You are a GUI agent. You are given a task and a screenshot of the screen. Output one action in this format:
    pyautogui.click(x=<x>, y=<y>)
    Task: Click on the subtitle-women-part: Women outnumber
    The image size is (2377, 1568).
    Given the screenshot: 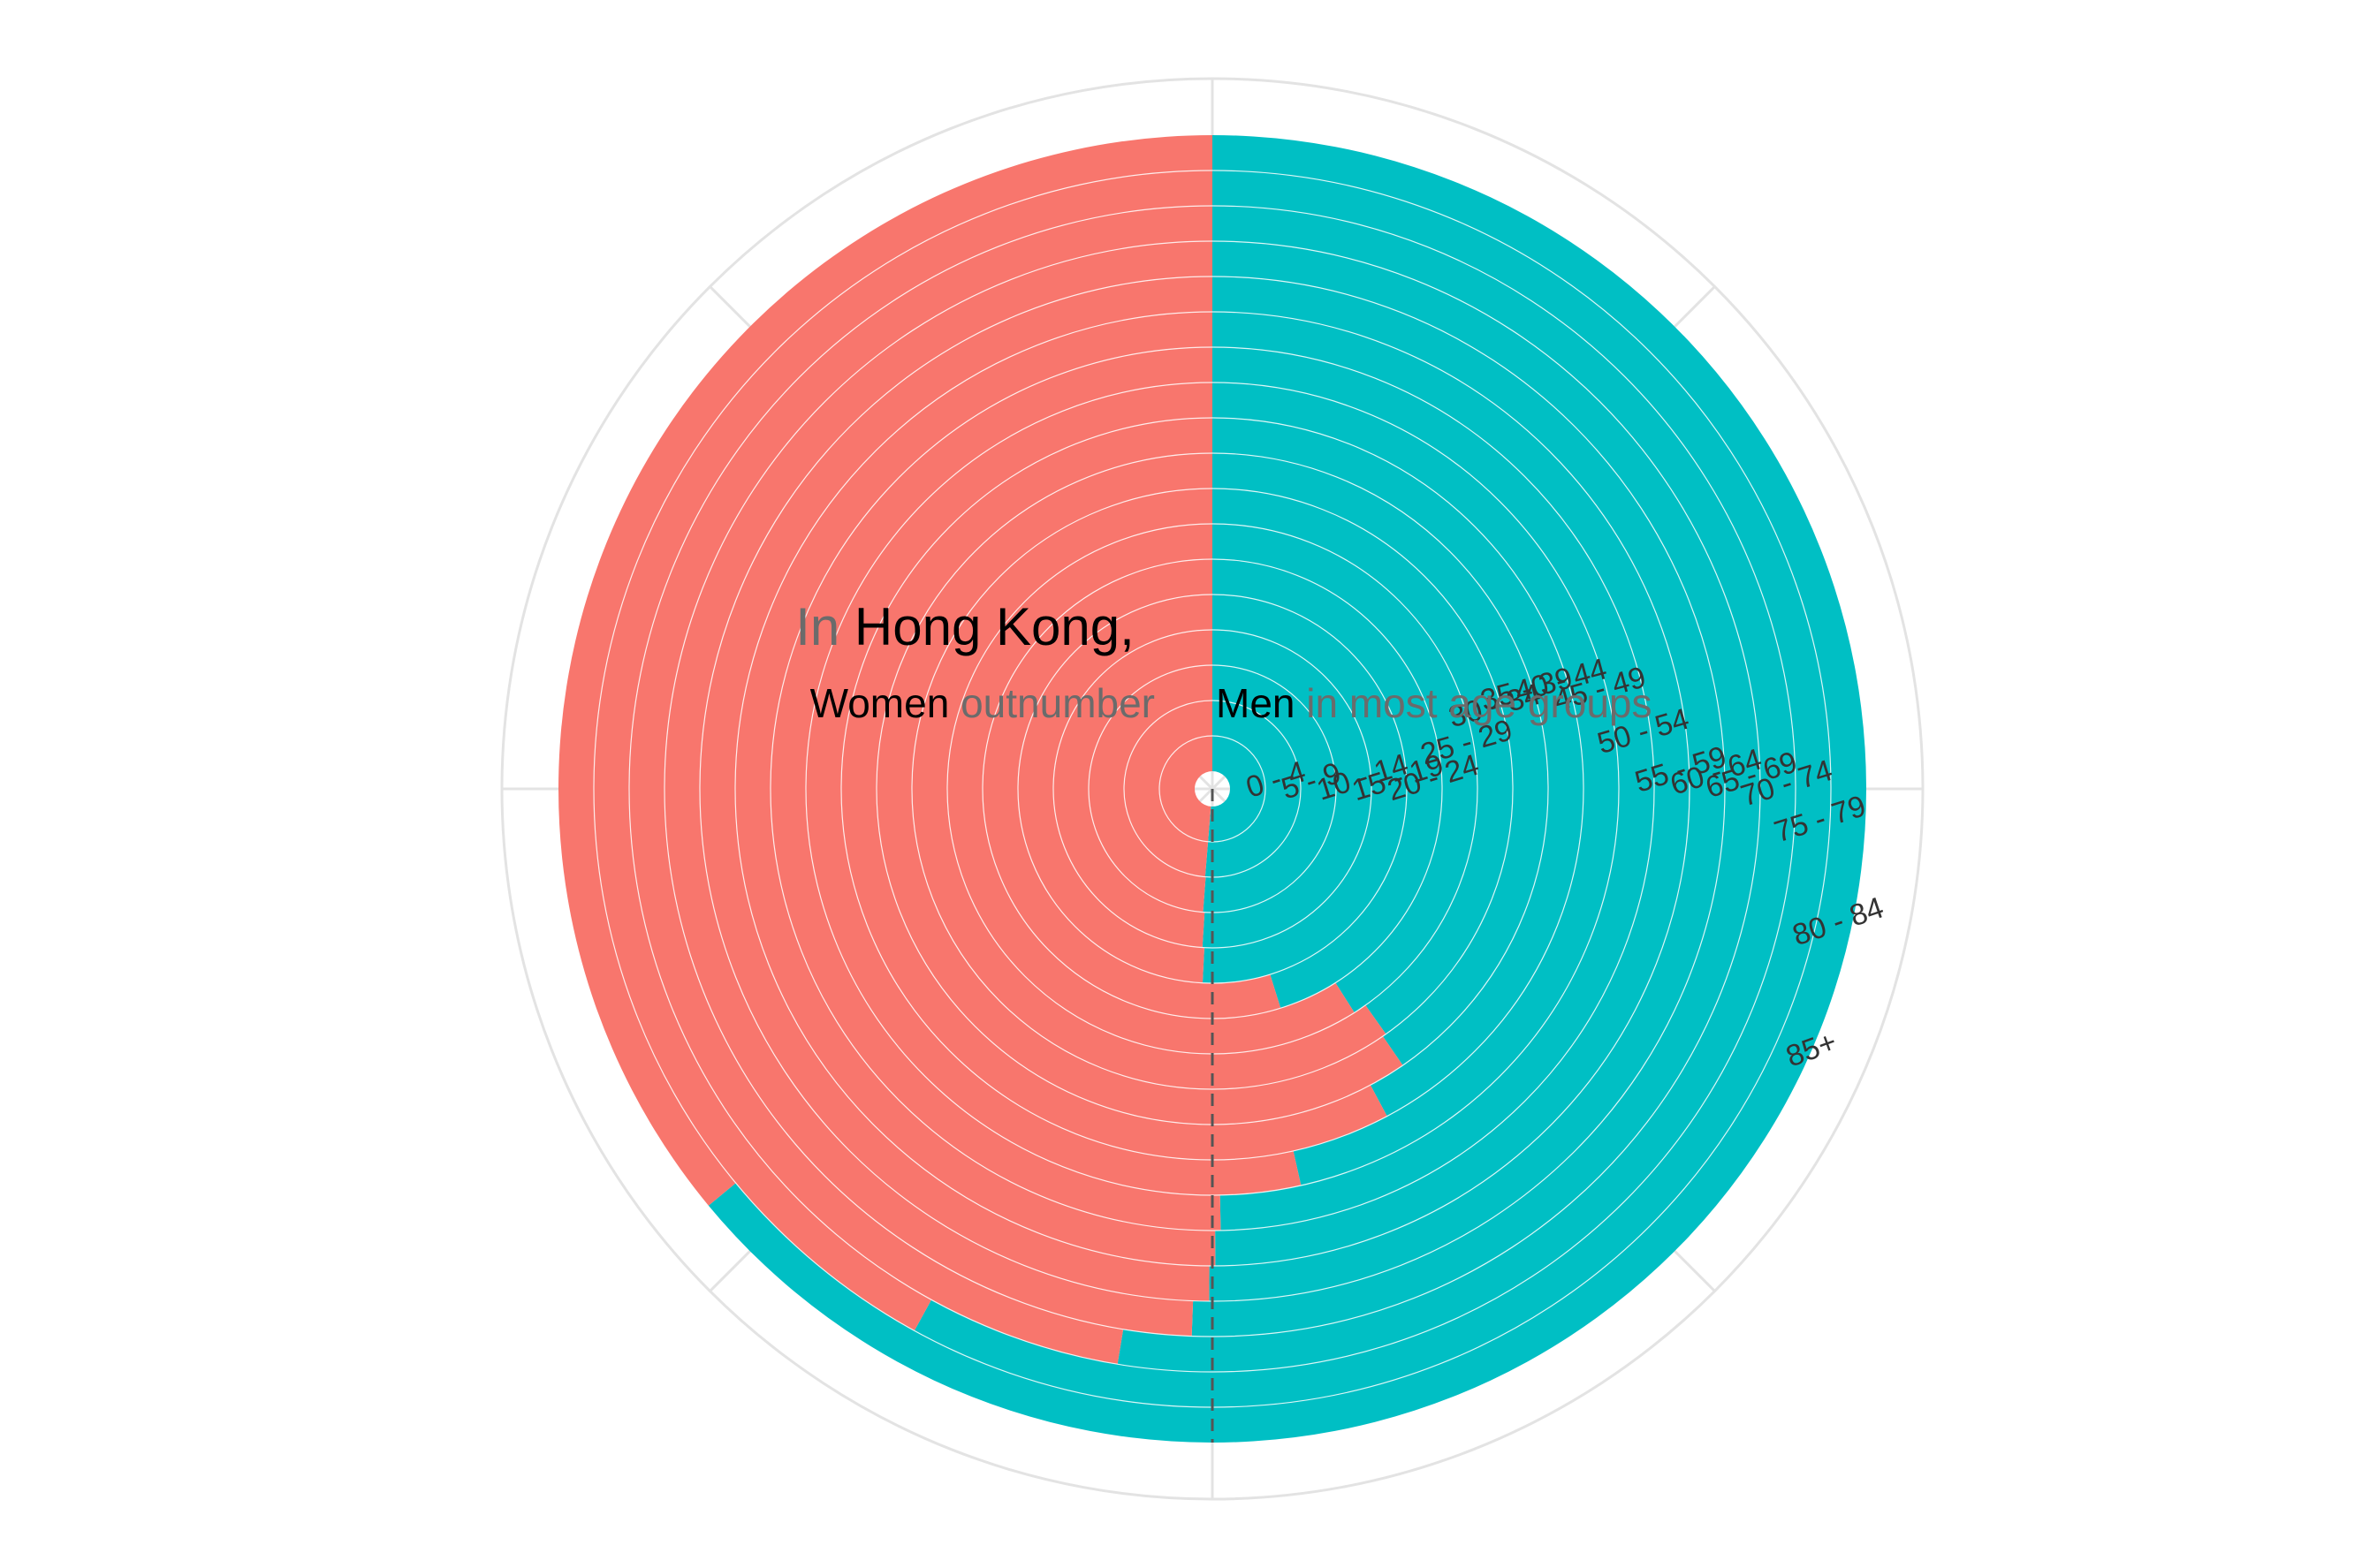 What is the action you would take?
    pyautogui.click(x=982, y=703)
    